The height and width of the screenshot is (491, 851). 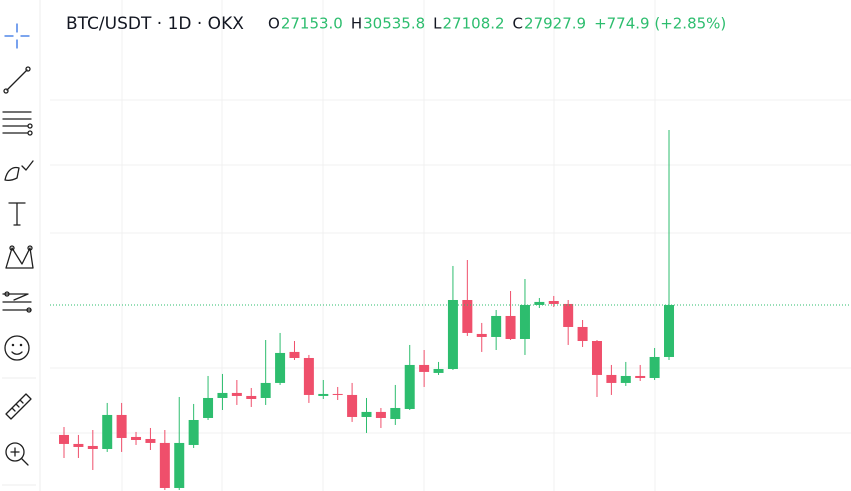 What do you see at coordinates (18, 406) in the screenshot?
I see `ruler-tool` at bounding box center [18, 406].